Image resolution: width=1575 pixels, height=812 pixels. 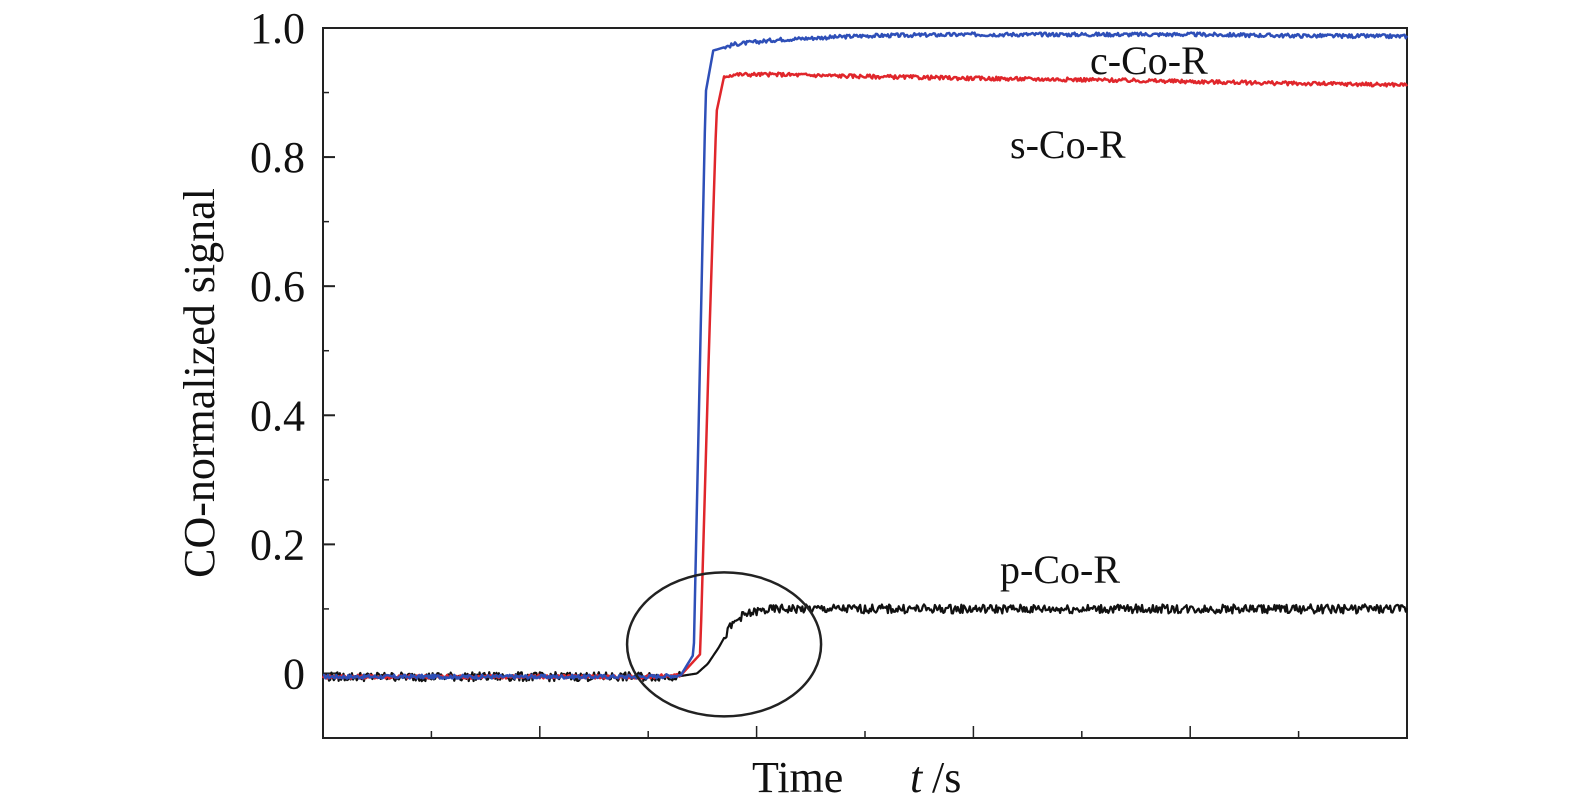 What do you see at coordinates (797, 777) in the screenshot?
I see `x-axis-title-text: Time` at bounding box center [797, 777].